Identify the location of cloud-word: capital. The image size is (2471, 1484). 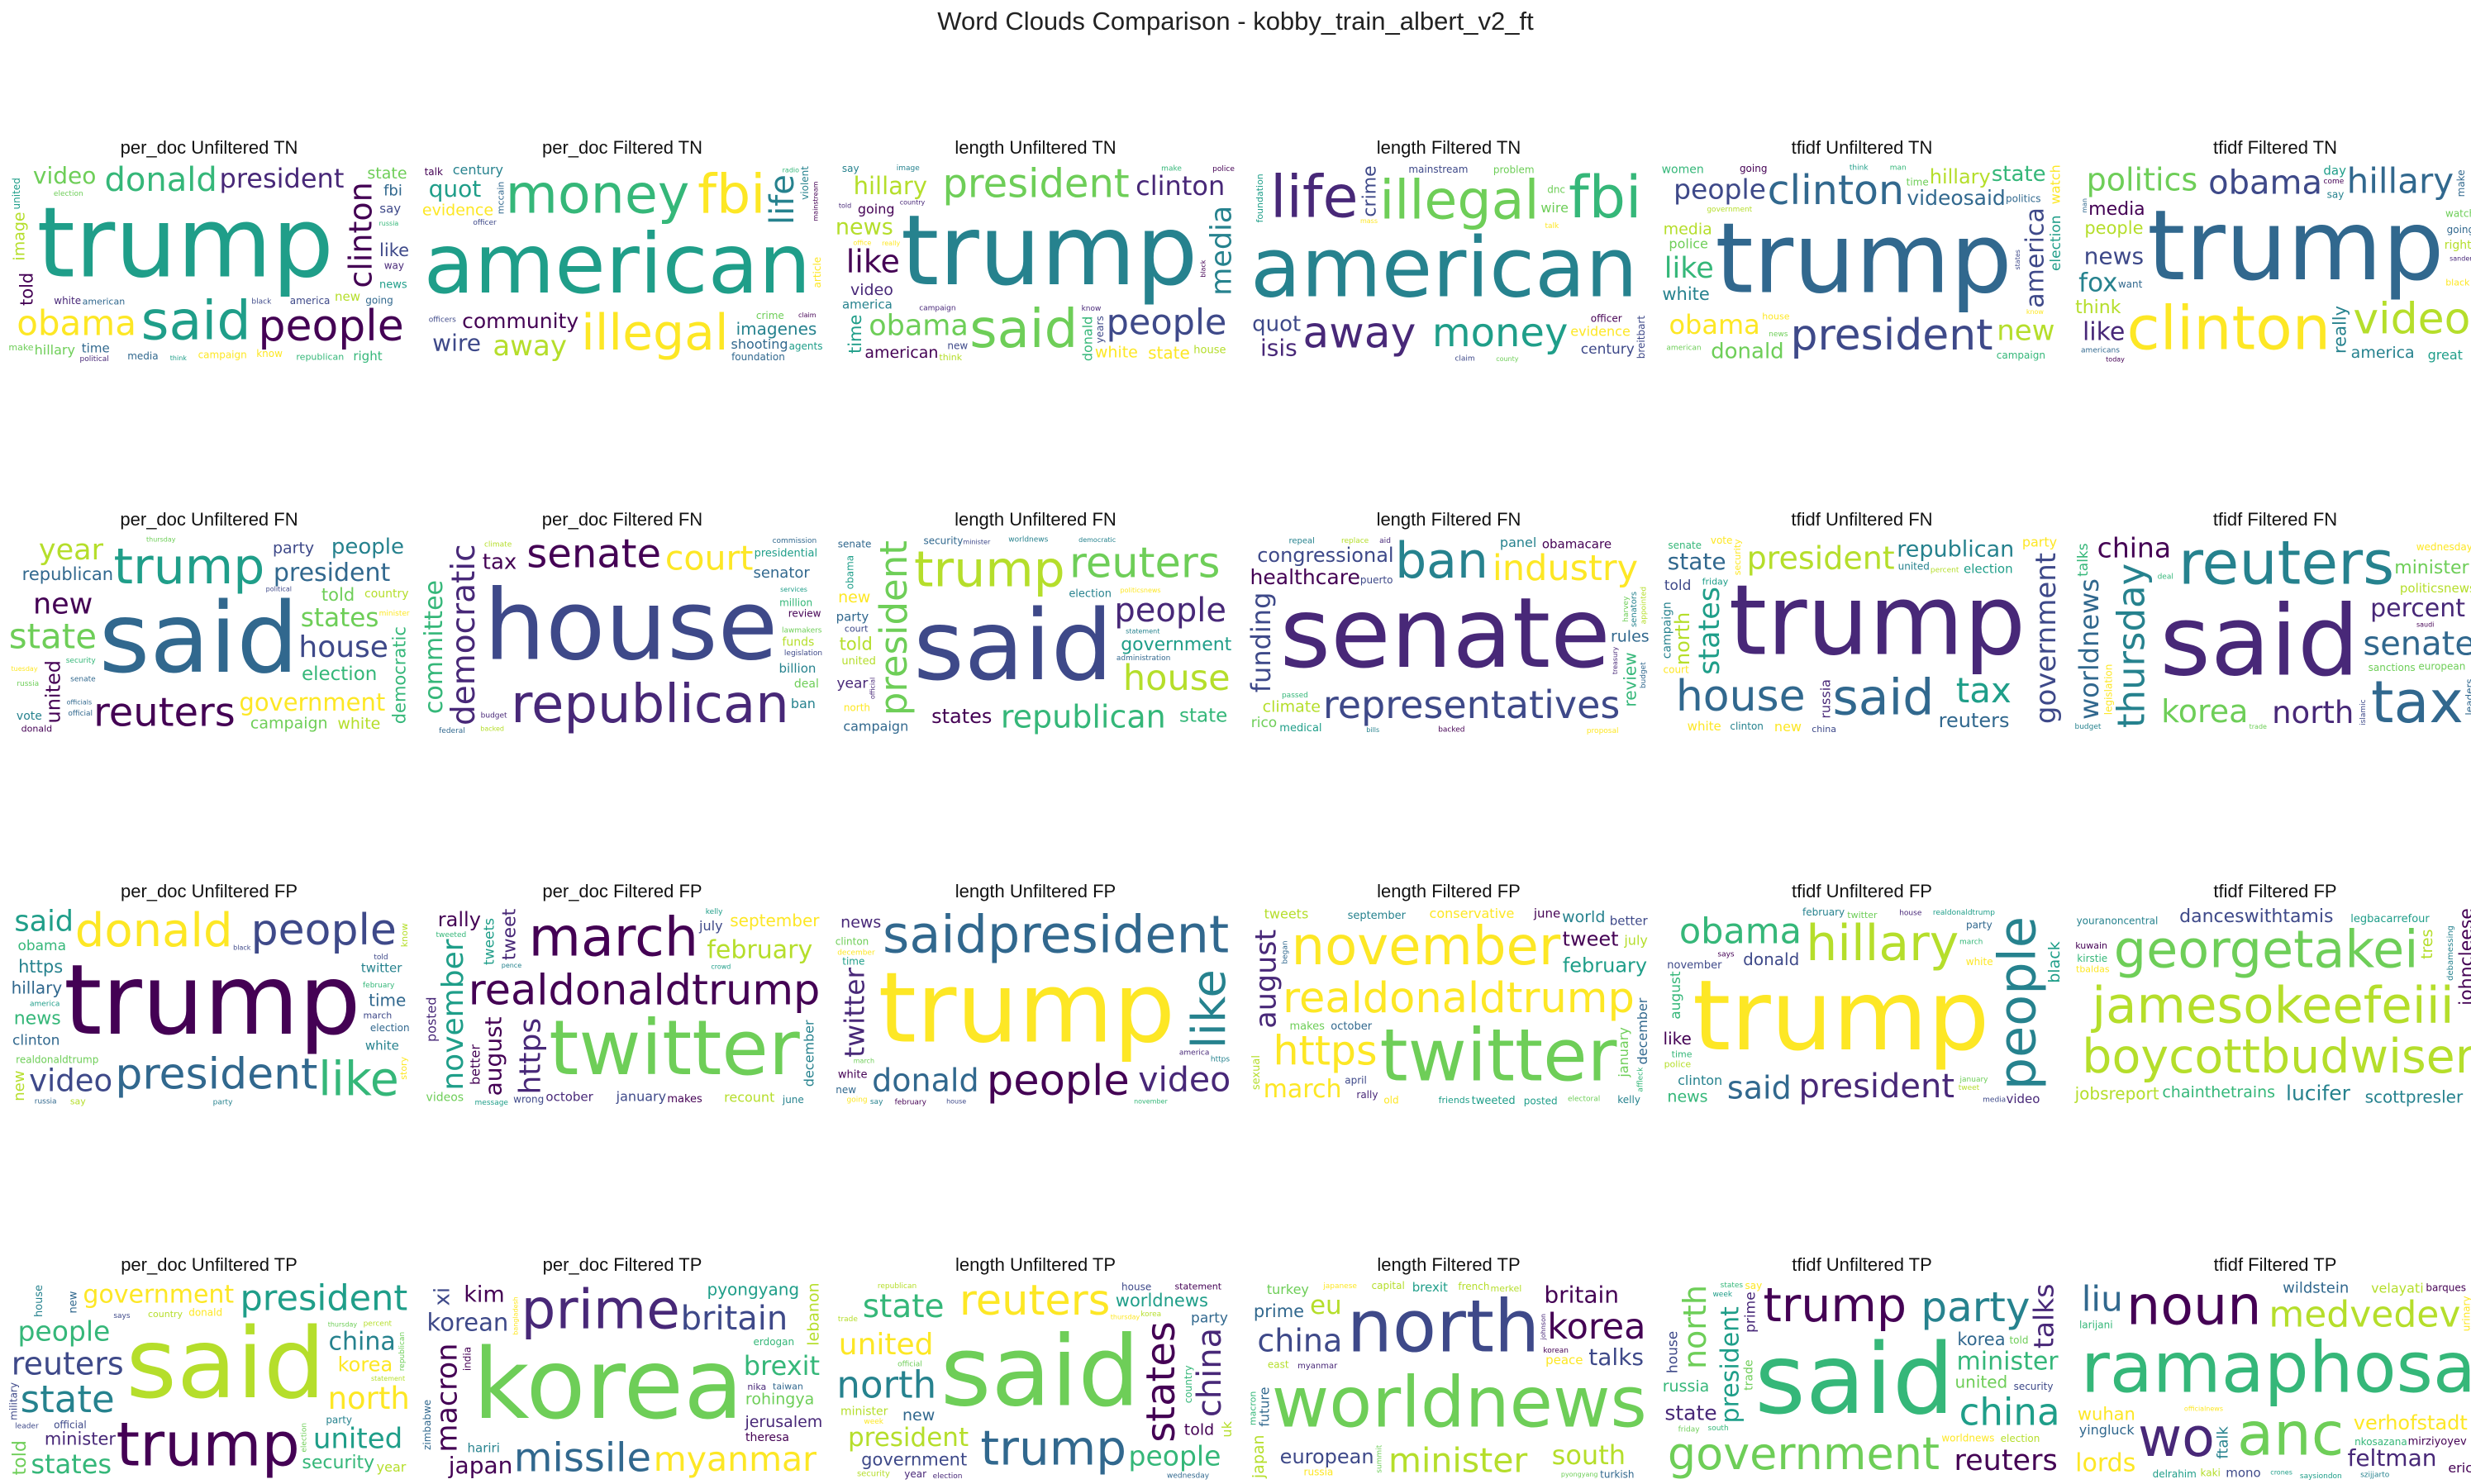
(1388, 1285).